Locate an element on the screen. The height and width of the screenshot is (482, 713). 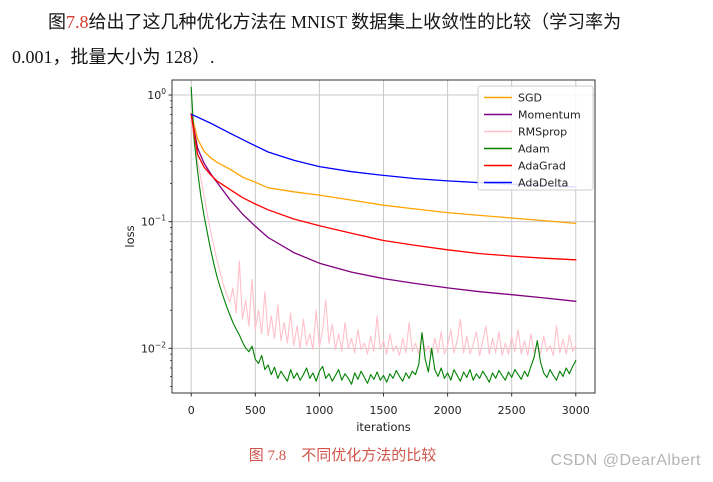
paragraph-text-after-ref: 给出了这几种优化方法在 MNIST 数据集上收敛性的比较（学习率为 is located at coordinates (355, 22).